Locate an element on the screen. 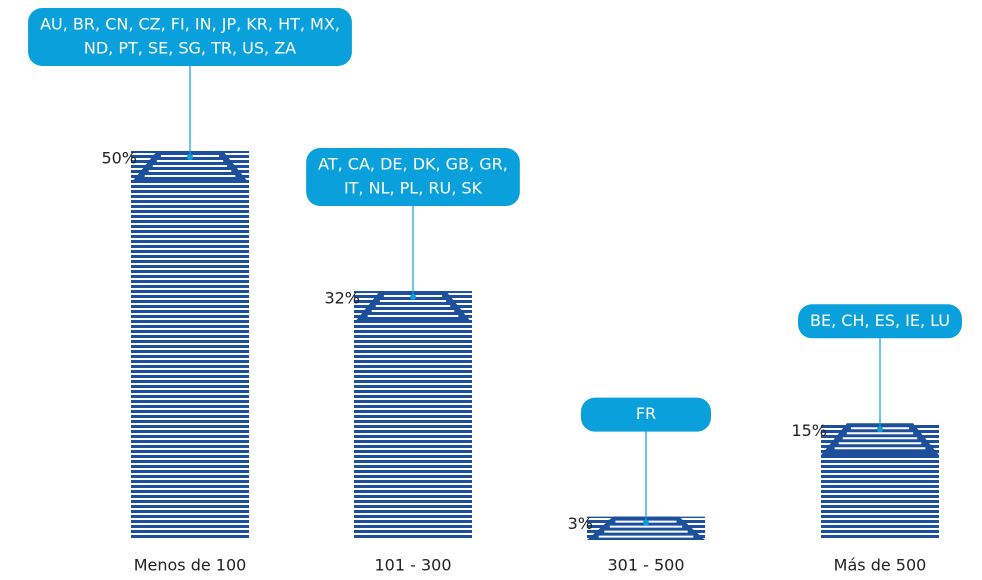 The height and width of the screenshot is (580, 982). x-tick-label: Menos de 100 is located at coordinates (190, 565).